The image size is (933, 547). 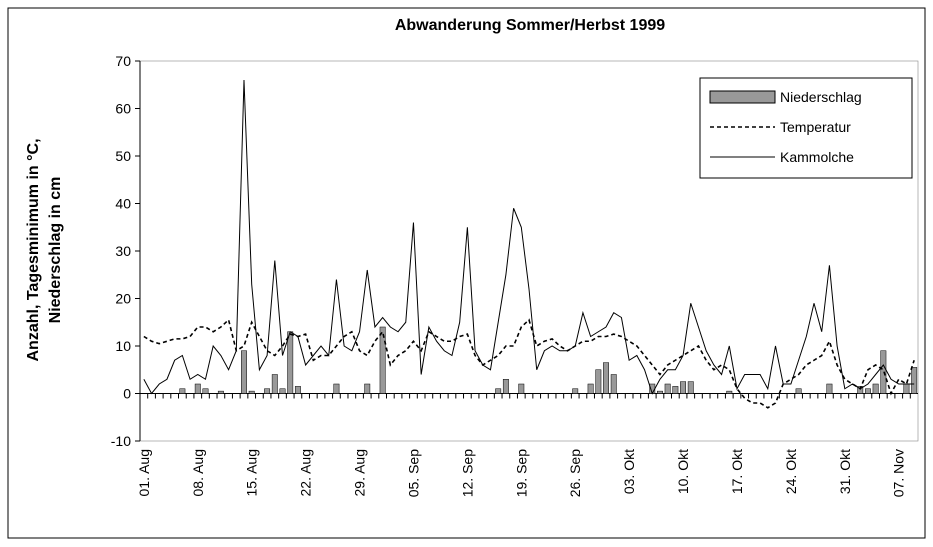 I want to click on y-tick-label: 50, so click(x=123, y=156).